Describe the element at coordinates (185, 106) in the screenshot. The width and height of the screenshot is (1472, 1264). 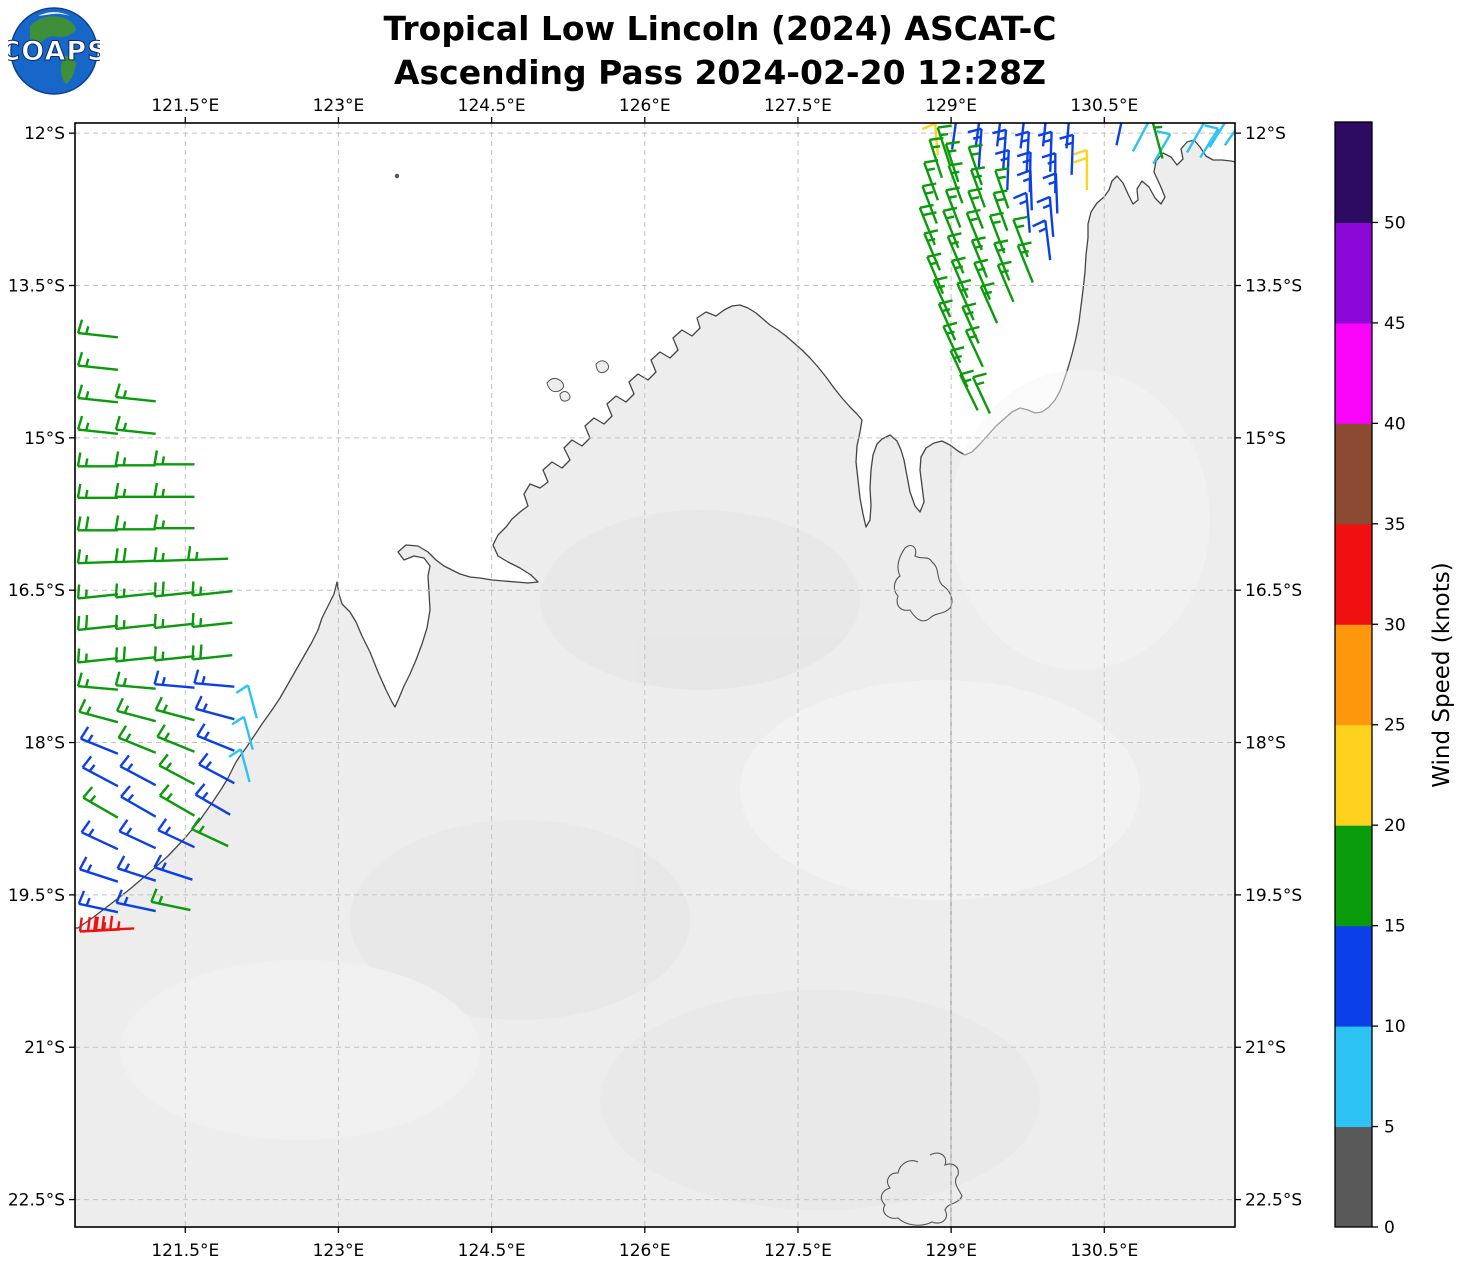
I see `x-tick-label-top: 121.5°E` at that location.